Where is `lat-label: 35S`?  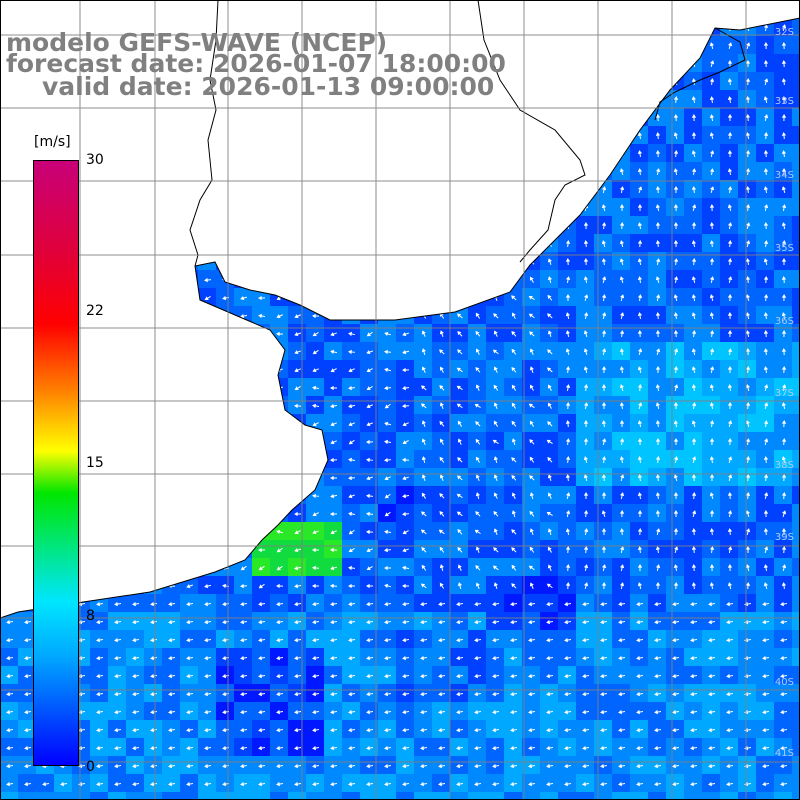 lat-label: 35S is located at coordinates (784, 248).